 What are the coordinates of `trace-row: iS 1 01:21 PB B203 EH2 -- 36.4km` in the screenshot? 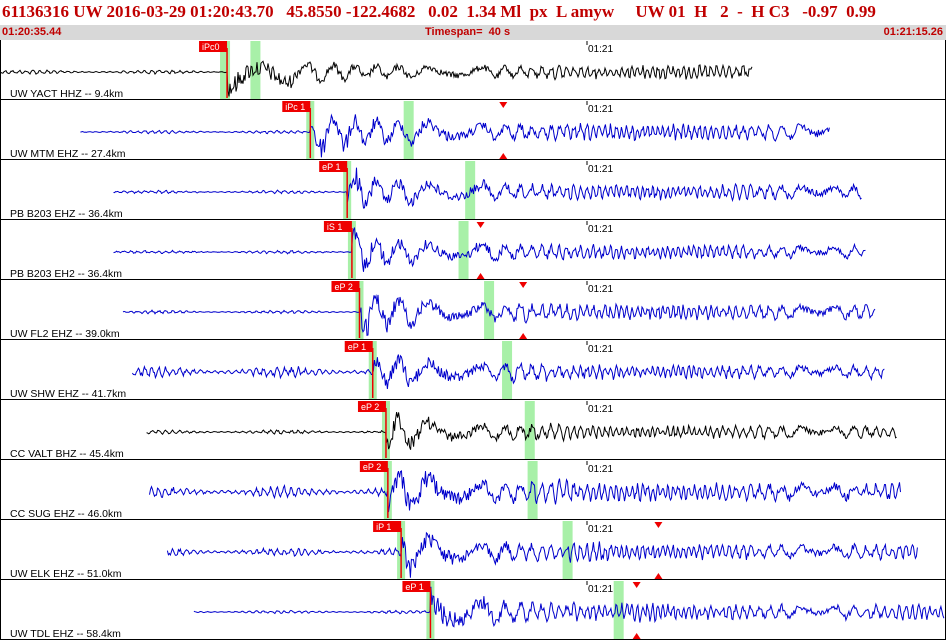 It's located at (473, 250).